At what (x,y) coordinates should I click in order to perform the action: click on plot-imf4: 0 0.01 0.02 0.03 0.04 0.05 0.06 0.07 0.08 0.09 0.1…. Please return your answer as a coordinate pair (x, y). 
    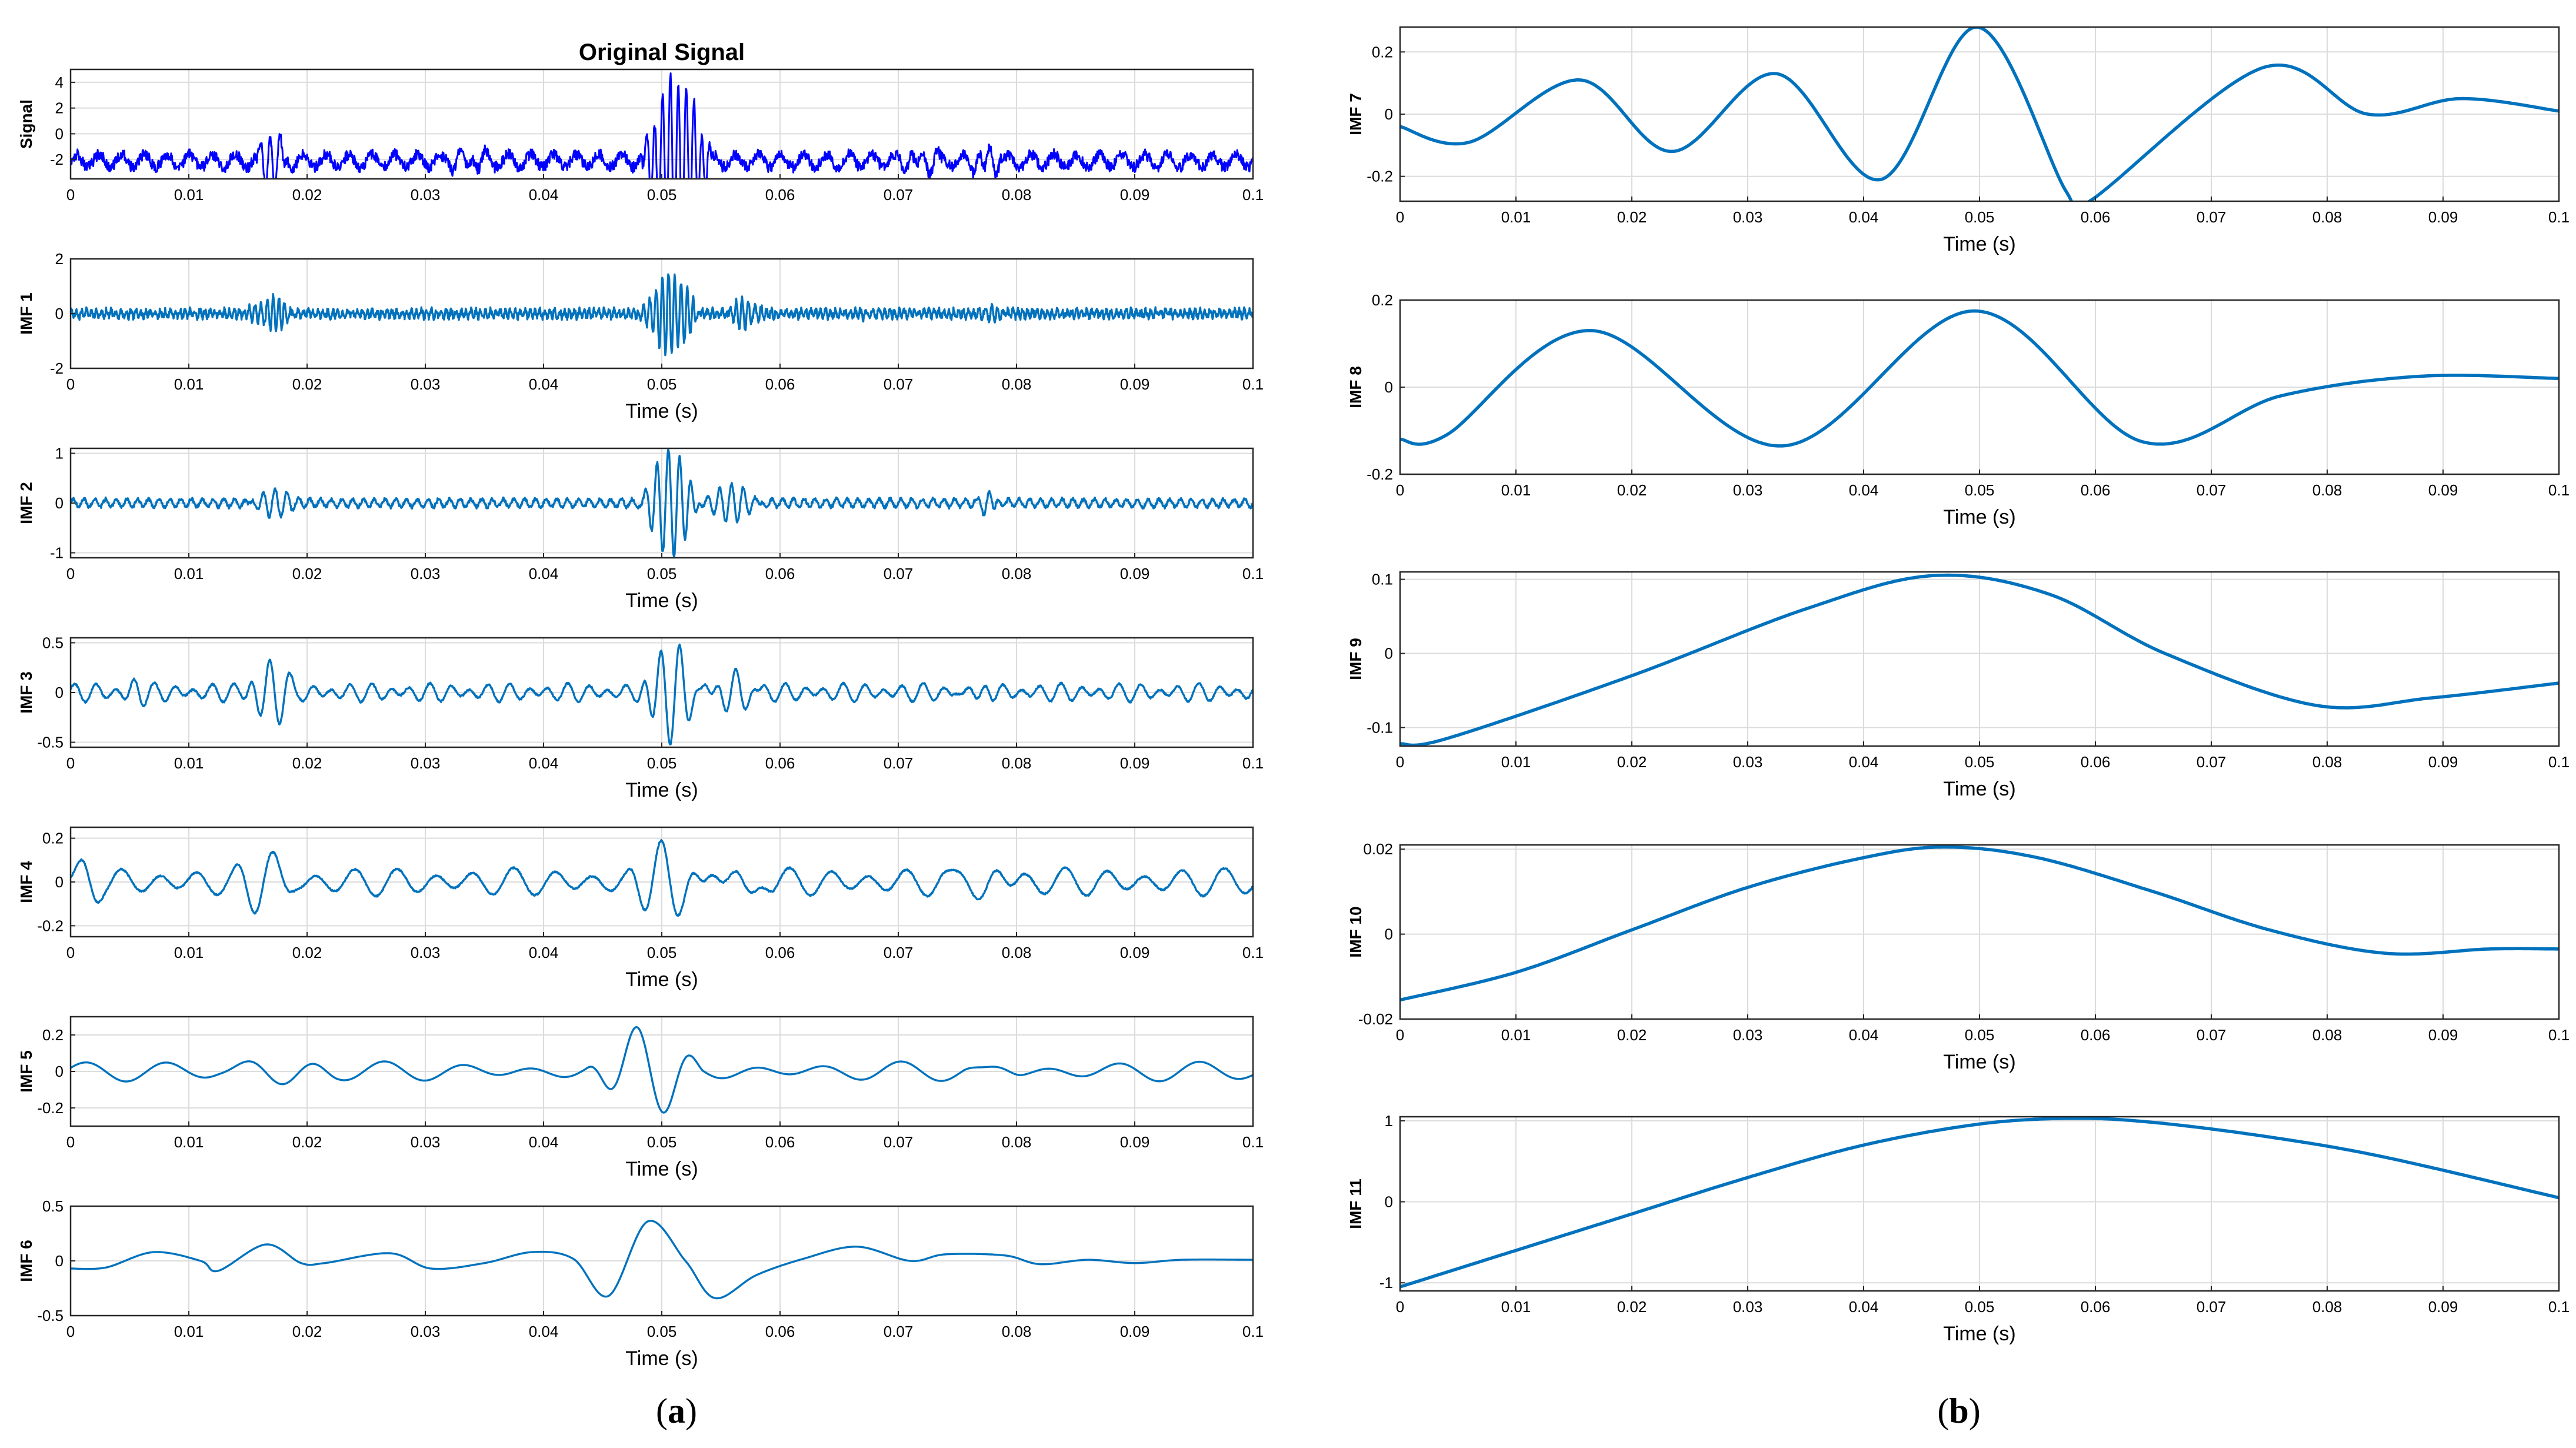
    Looking at the image, I should click on (641, 908).